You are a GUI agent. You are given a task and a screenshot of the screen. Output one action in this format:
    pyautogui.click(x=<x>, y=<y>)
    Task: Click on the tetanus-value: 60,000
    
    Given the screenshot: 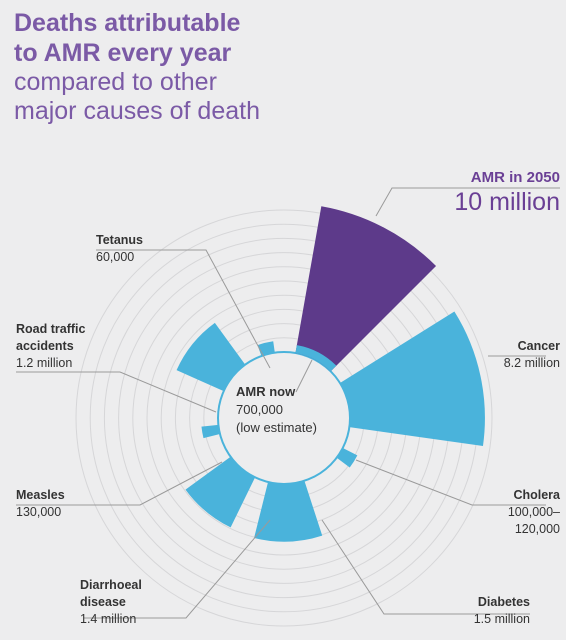 What is the action you would take?
    pyautogui.click(x=115, y=257)
    